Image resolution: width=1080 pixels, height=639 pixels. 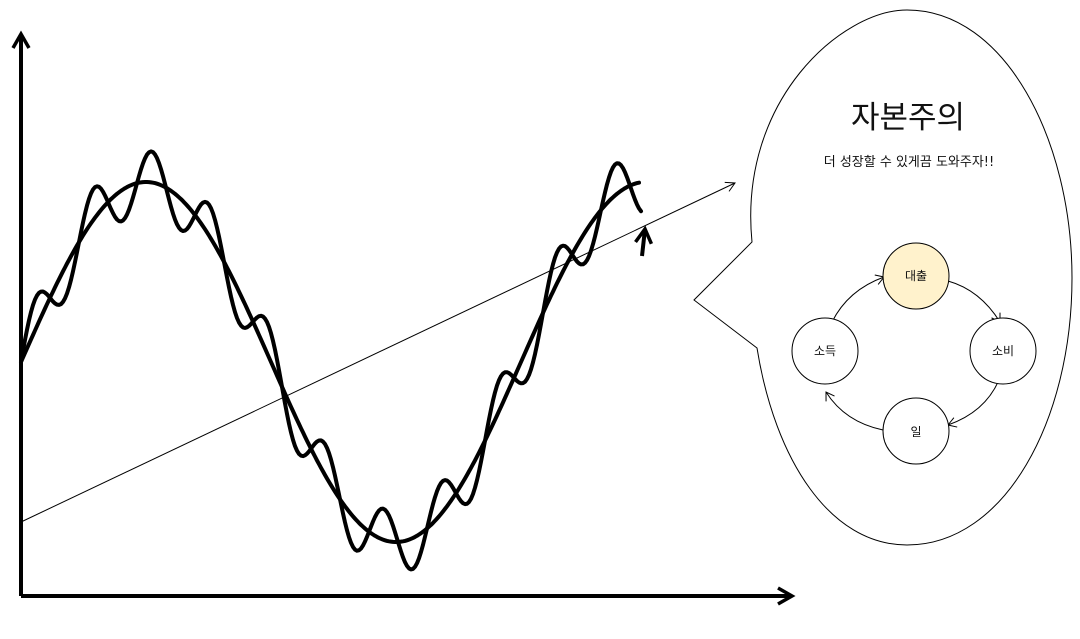 I want to click on cycle-node-spending: 소비, so click(x=1003, y=351).